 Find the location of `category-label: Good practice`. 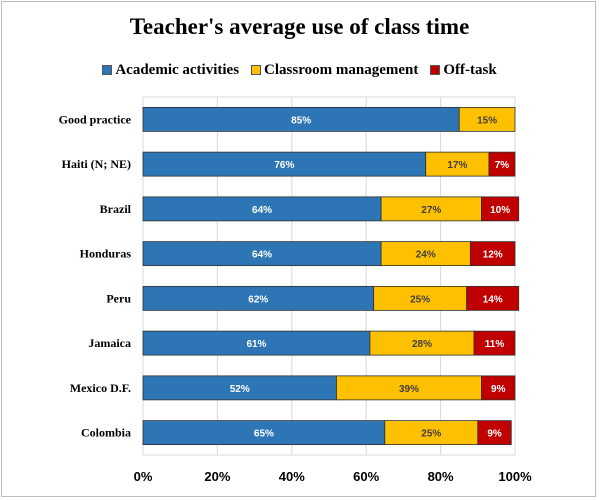

category-label: Good practice is located at coordinates (95, 119).